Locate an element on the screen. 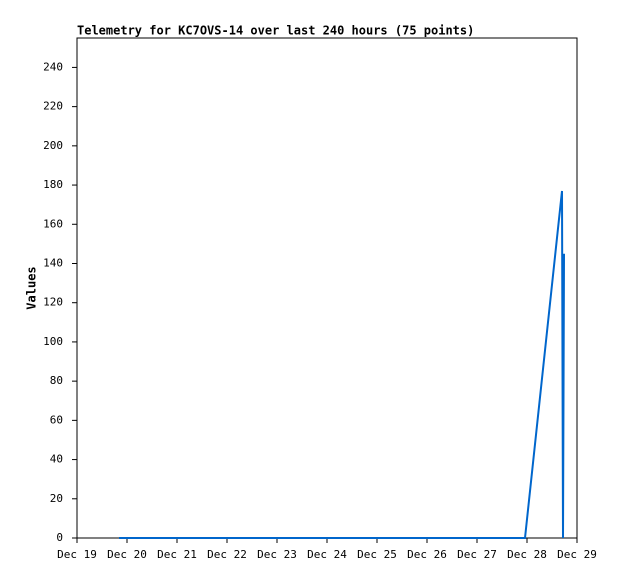 The width and height of the screenshot is (618, 579). x-tick-label: Dec 26 is located at coordinates (427, 554).